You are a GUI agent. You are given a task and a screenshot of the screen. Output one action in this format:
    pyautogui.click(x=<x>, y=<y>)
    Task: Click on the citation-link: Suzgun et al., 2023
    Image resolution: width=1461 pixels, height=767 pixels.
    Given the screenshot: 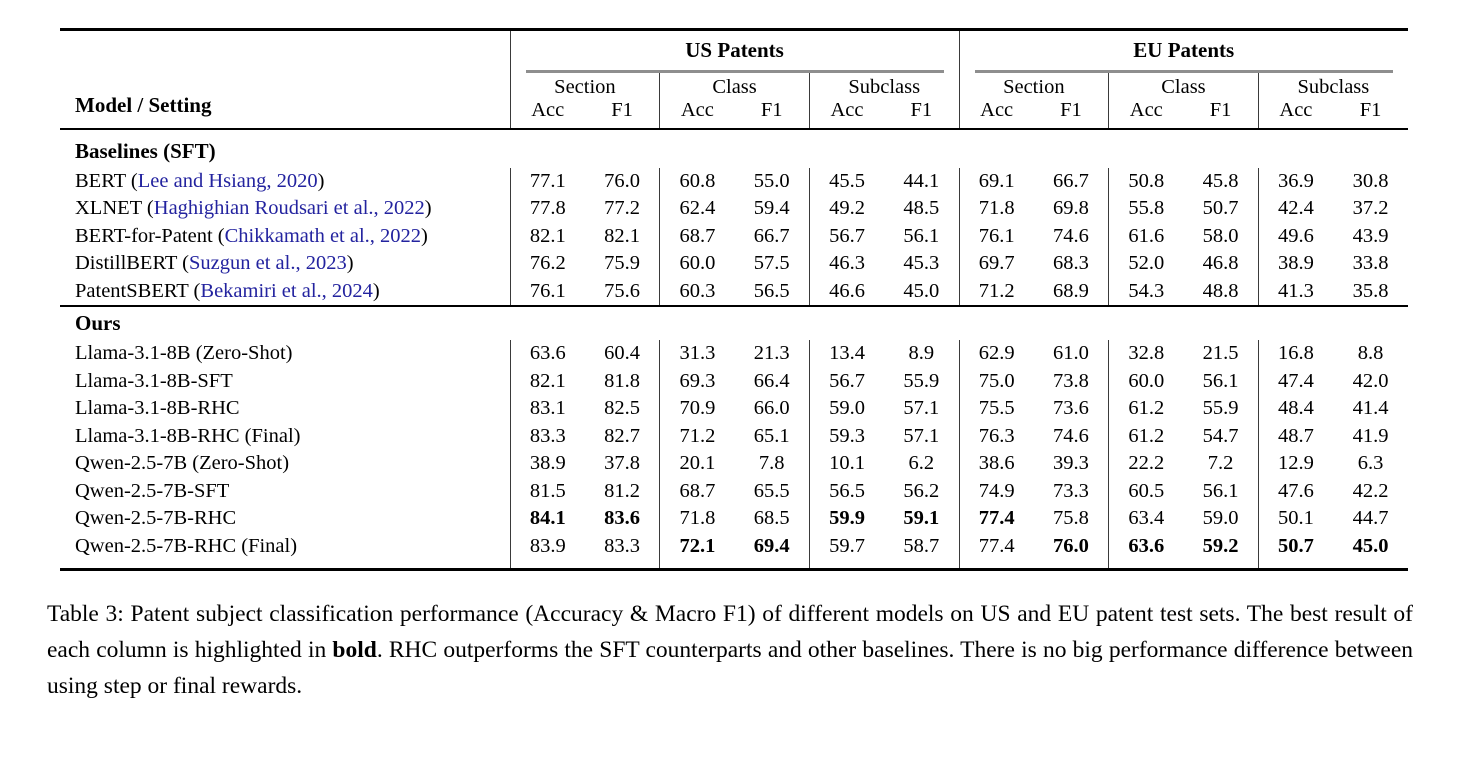 What is the action you would take?
    pyautogui.click(x=268, y=263)
    